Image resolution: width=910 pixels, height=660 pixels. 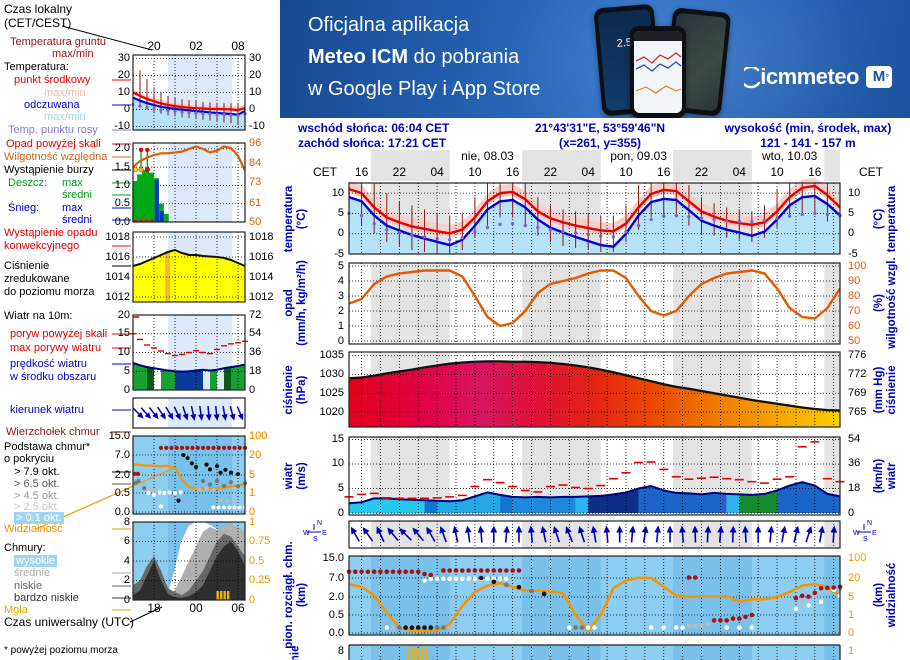 What do you see at coordinates (389, 25) in the screenshot?
I see `banner-line-1: Oficjalna aplikacja` at bounding box center [389, 25].